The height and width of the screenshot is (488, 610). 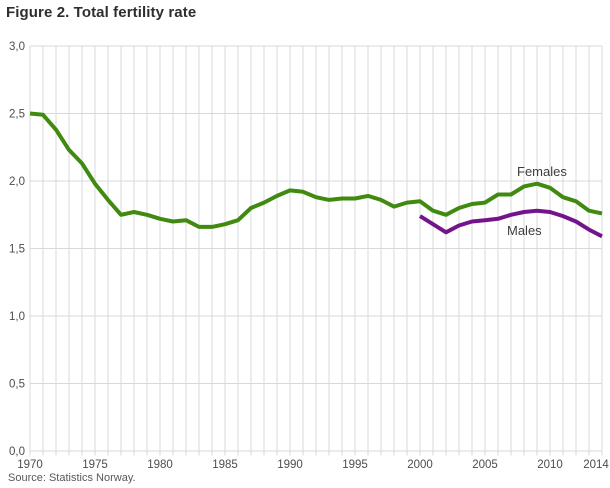 I want to click on y-tick-label-1,0: 1,0, so click(x=17, y=317).